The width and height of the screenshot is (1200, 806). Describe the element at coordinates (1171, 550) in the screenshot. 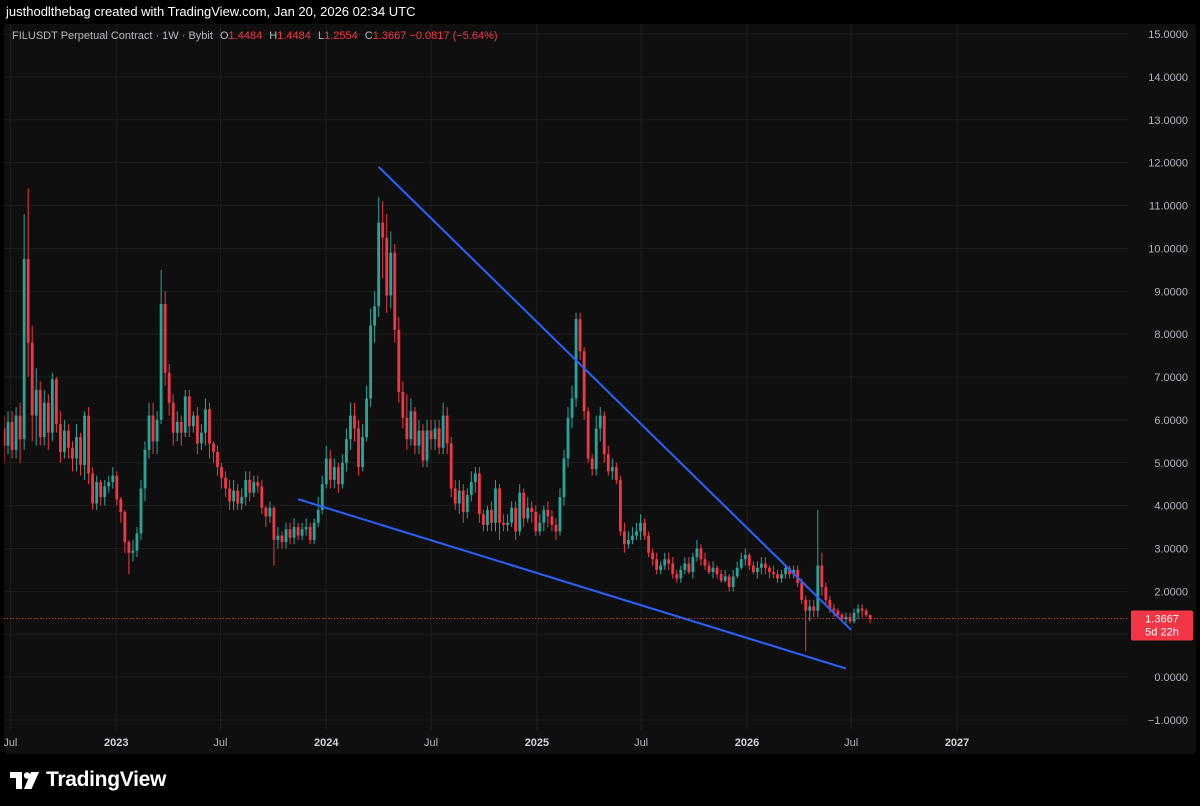

I see `y-tick-label: 3.0000` at that location.